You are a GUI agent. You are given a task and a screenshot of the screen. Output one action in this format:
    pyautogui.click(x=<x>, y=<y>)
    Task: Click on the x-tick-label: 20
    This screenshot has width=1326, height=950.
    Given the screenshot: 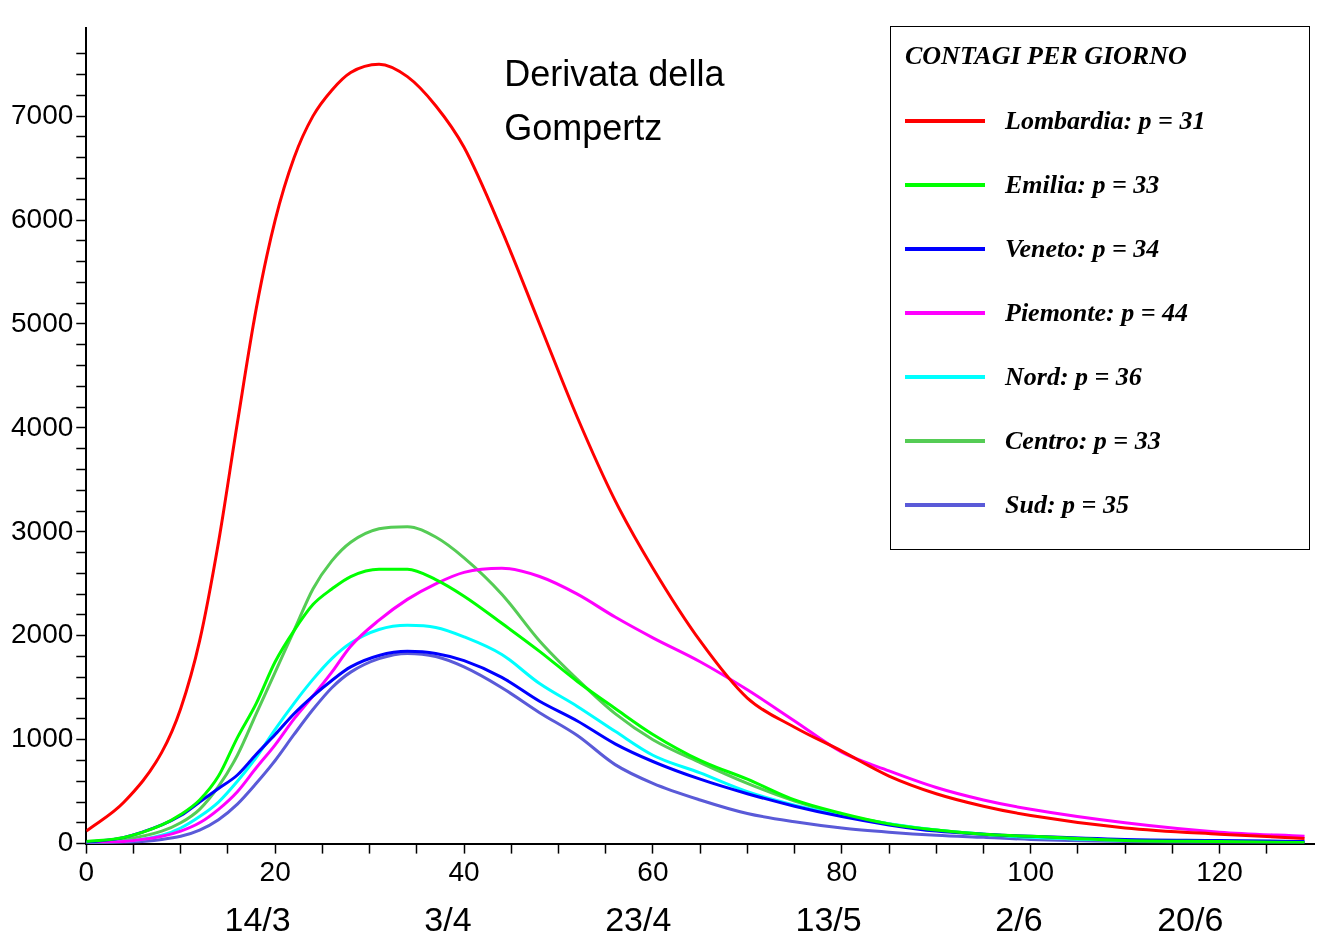 What is the action you would take?
    pyautogui.click(x=275, y=872)
    